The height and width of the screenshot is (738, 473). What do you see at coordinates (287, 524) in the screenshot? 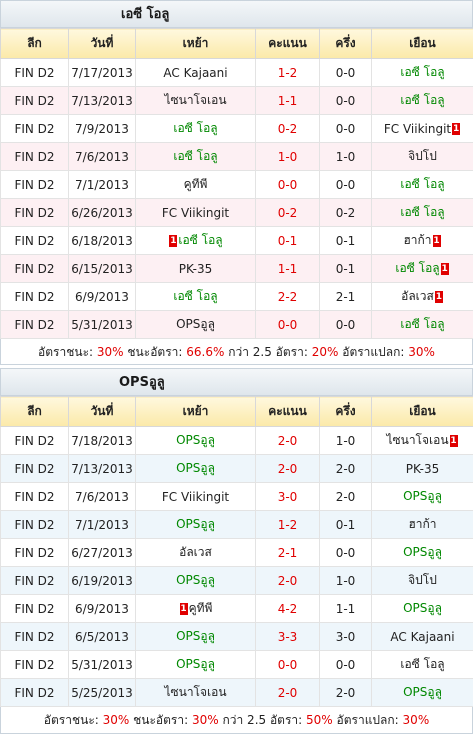
I see `score-cell-text: 1-2` at bounding box center [287, 524].